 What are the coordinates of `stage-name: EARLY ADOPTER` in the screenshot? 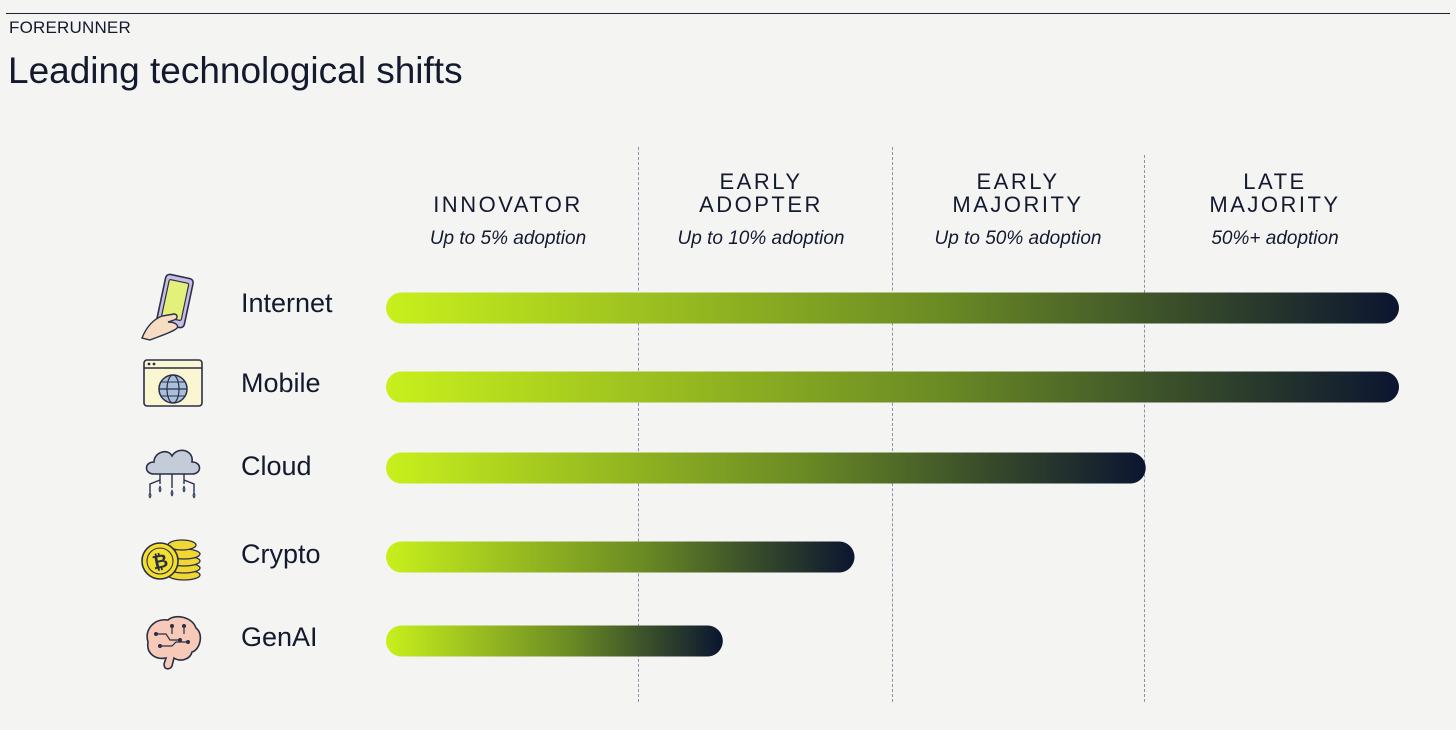 It's located at (761, 193).